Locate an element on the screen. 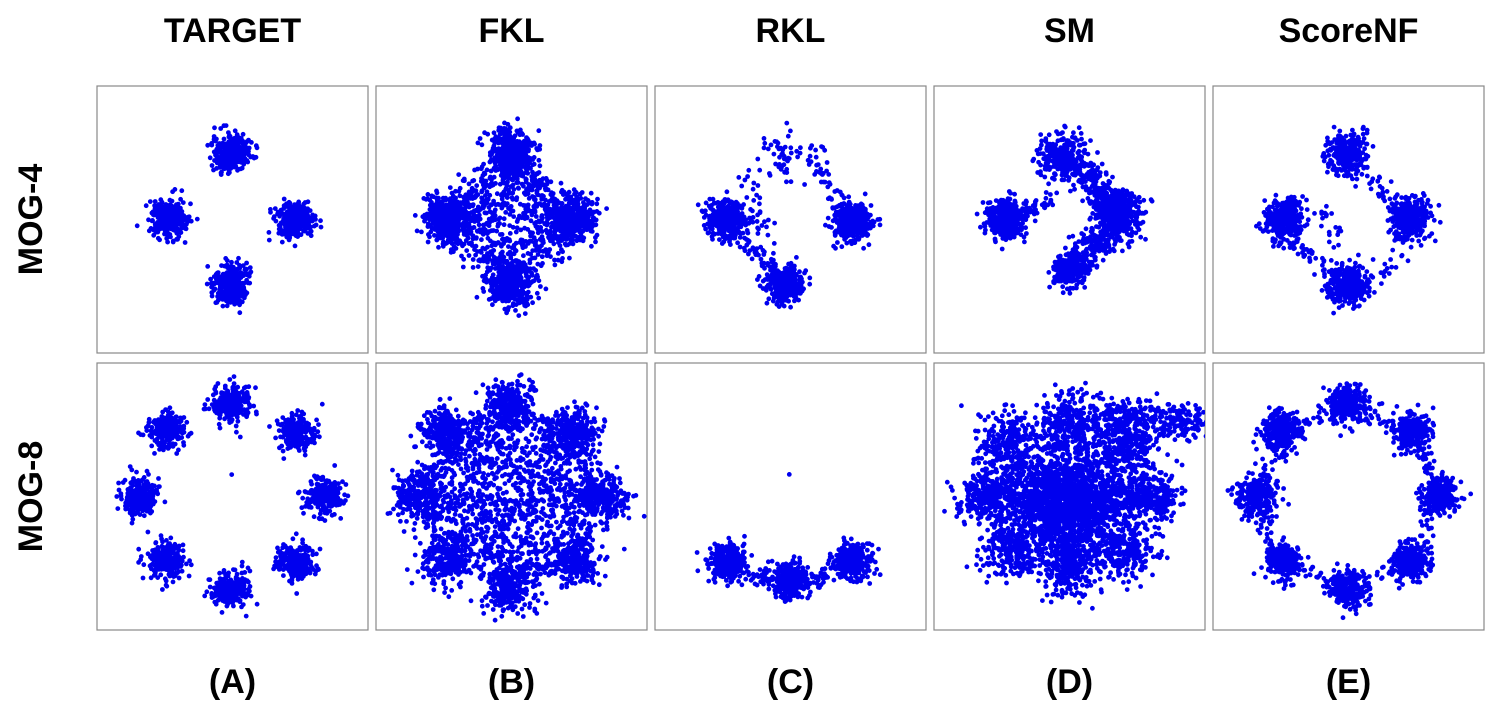  column-title: SM is located at coordinates (1069, 31).